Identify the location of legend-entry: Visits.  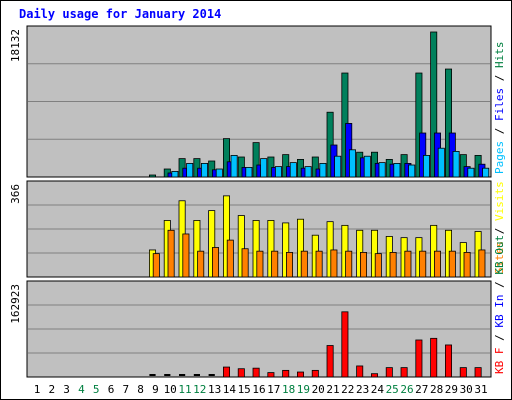
(499, 201).